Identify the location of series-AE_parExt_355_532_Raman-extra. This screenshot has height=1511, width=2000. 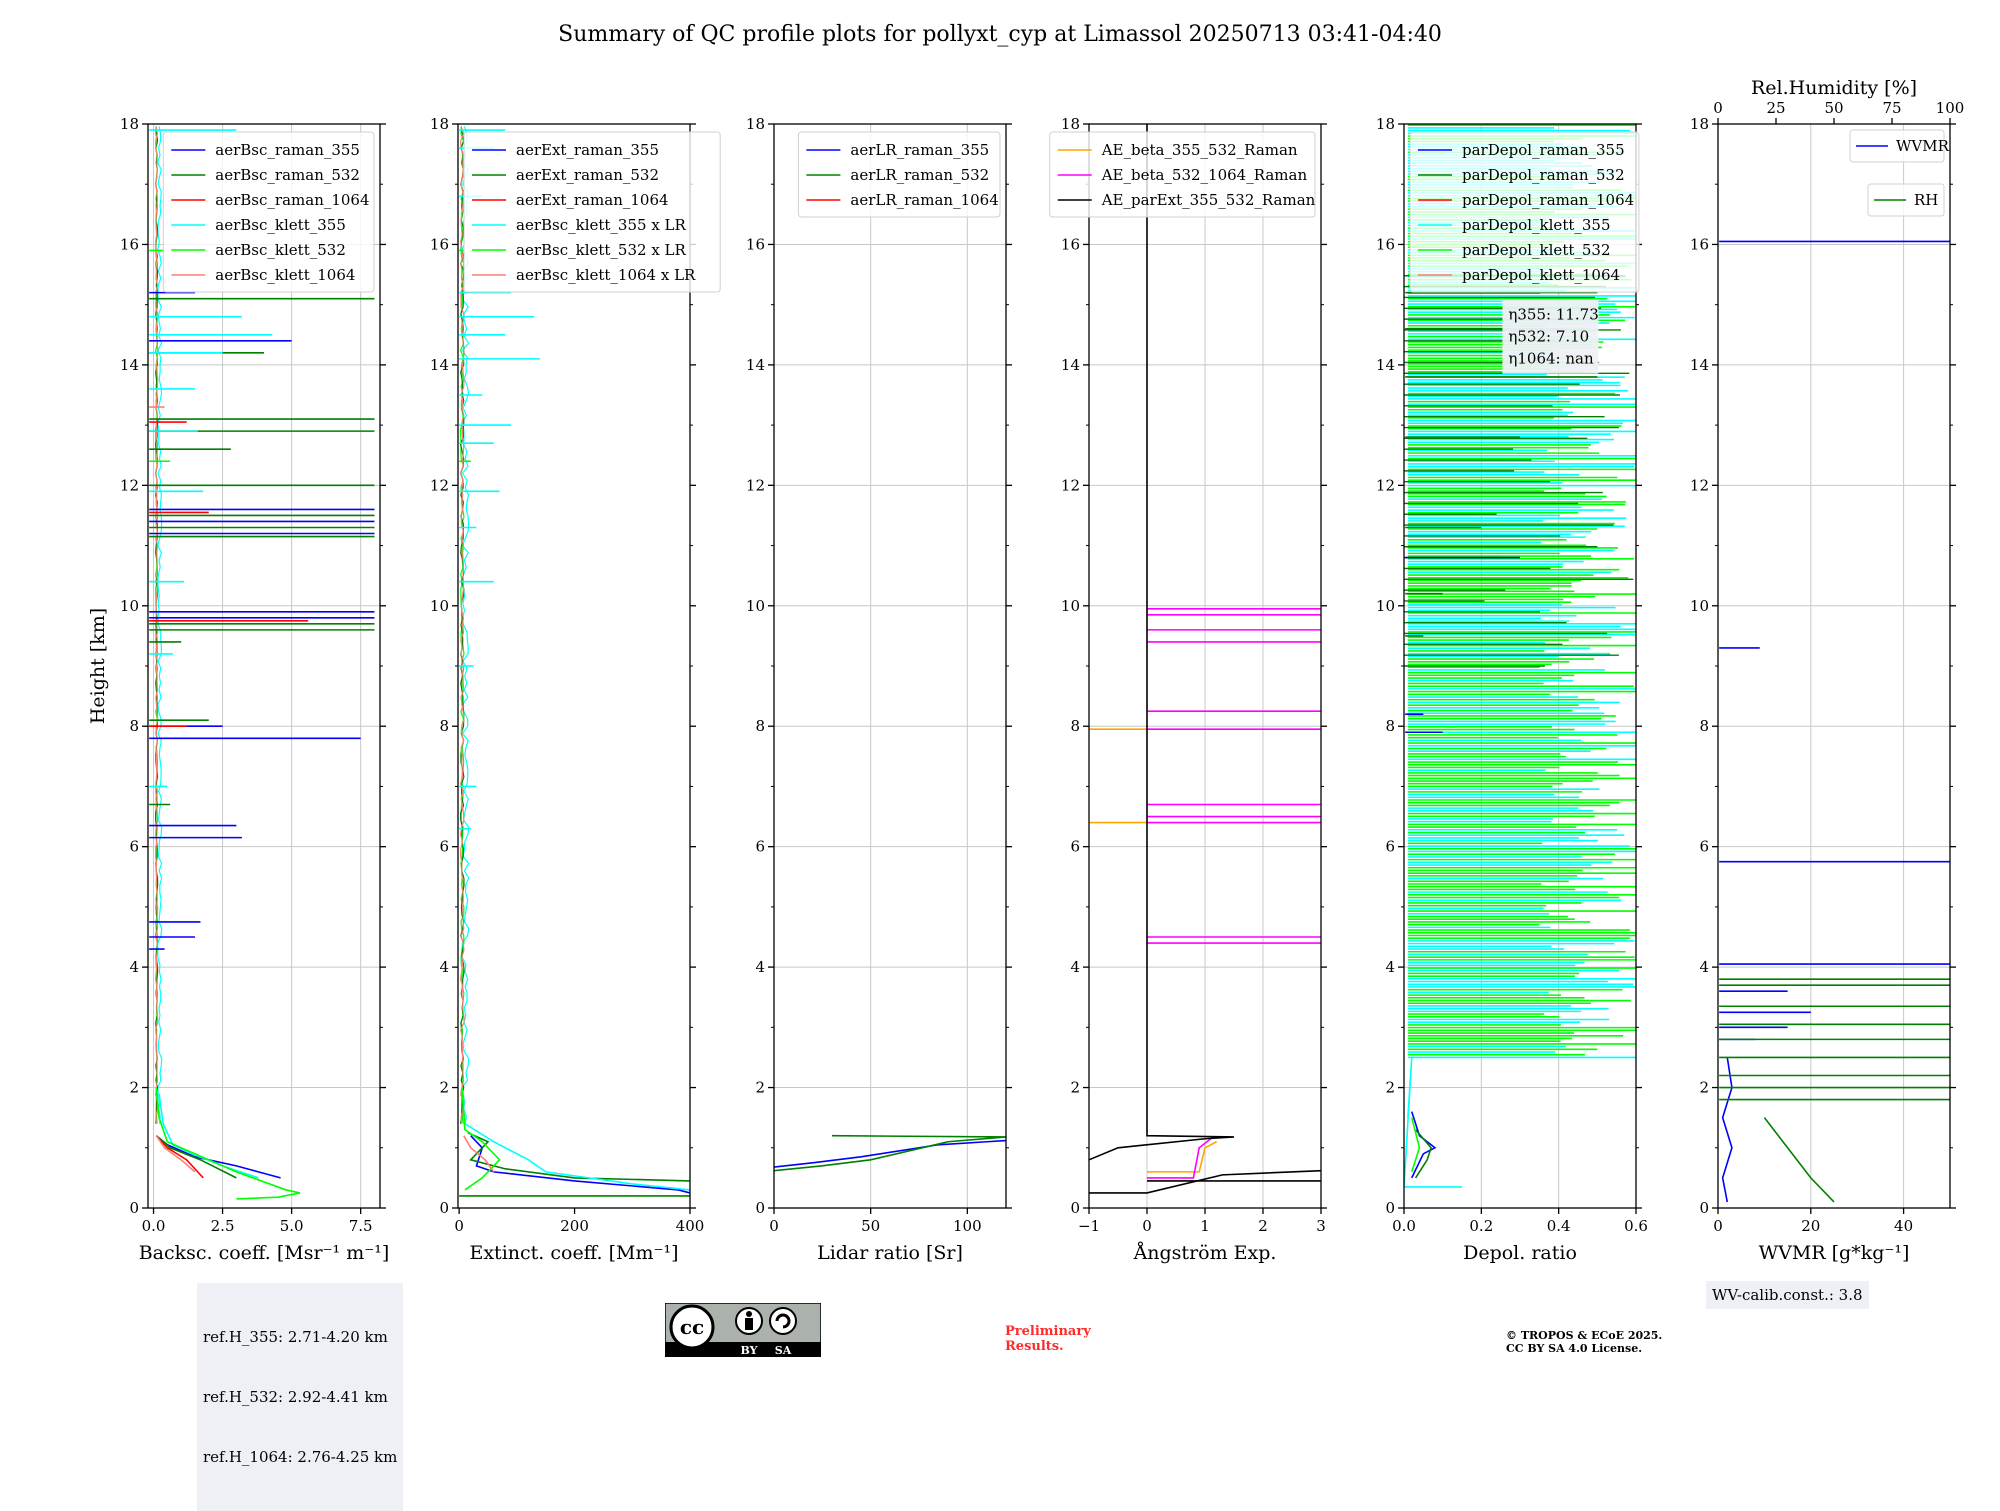
(1162, 642).